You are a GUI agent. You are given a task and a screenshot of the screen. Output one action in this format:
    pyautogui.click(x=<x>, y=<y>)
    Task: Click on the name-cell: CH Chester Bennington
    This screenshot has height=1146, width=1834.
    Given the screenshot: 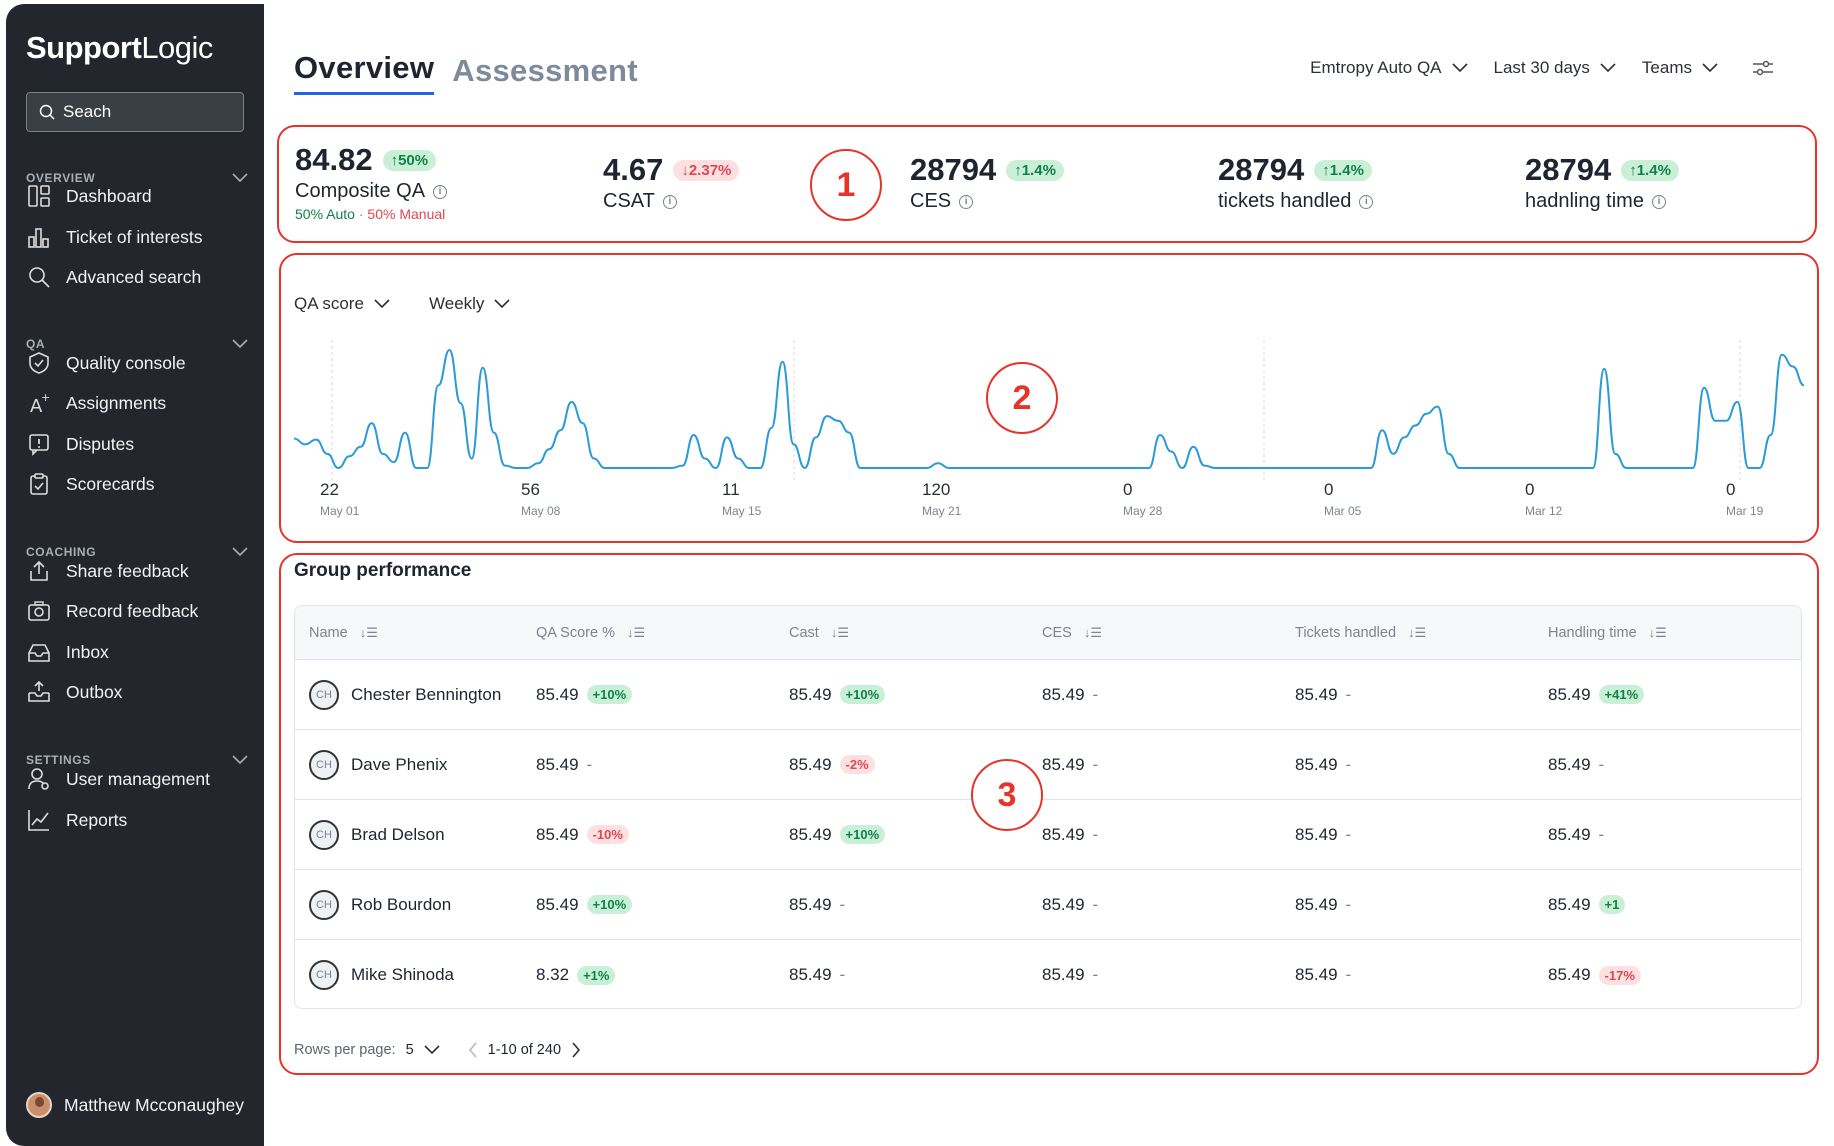 What is the action you would take?
    pyautogui.click(x=408, y=694)
    